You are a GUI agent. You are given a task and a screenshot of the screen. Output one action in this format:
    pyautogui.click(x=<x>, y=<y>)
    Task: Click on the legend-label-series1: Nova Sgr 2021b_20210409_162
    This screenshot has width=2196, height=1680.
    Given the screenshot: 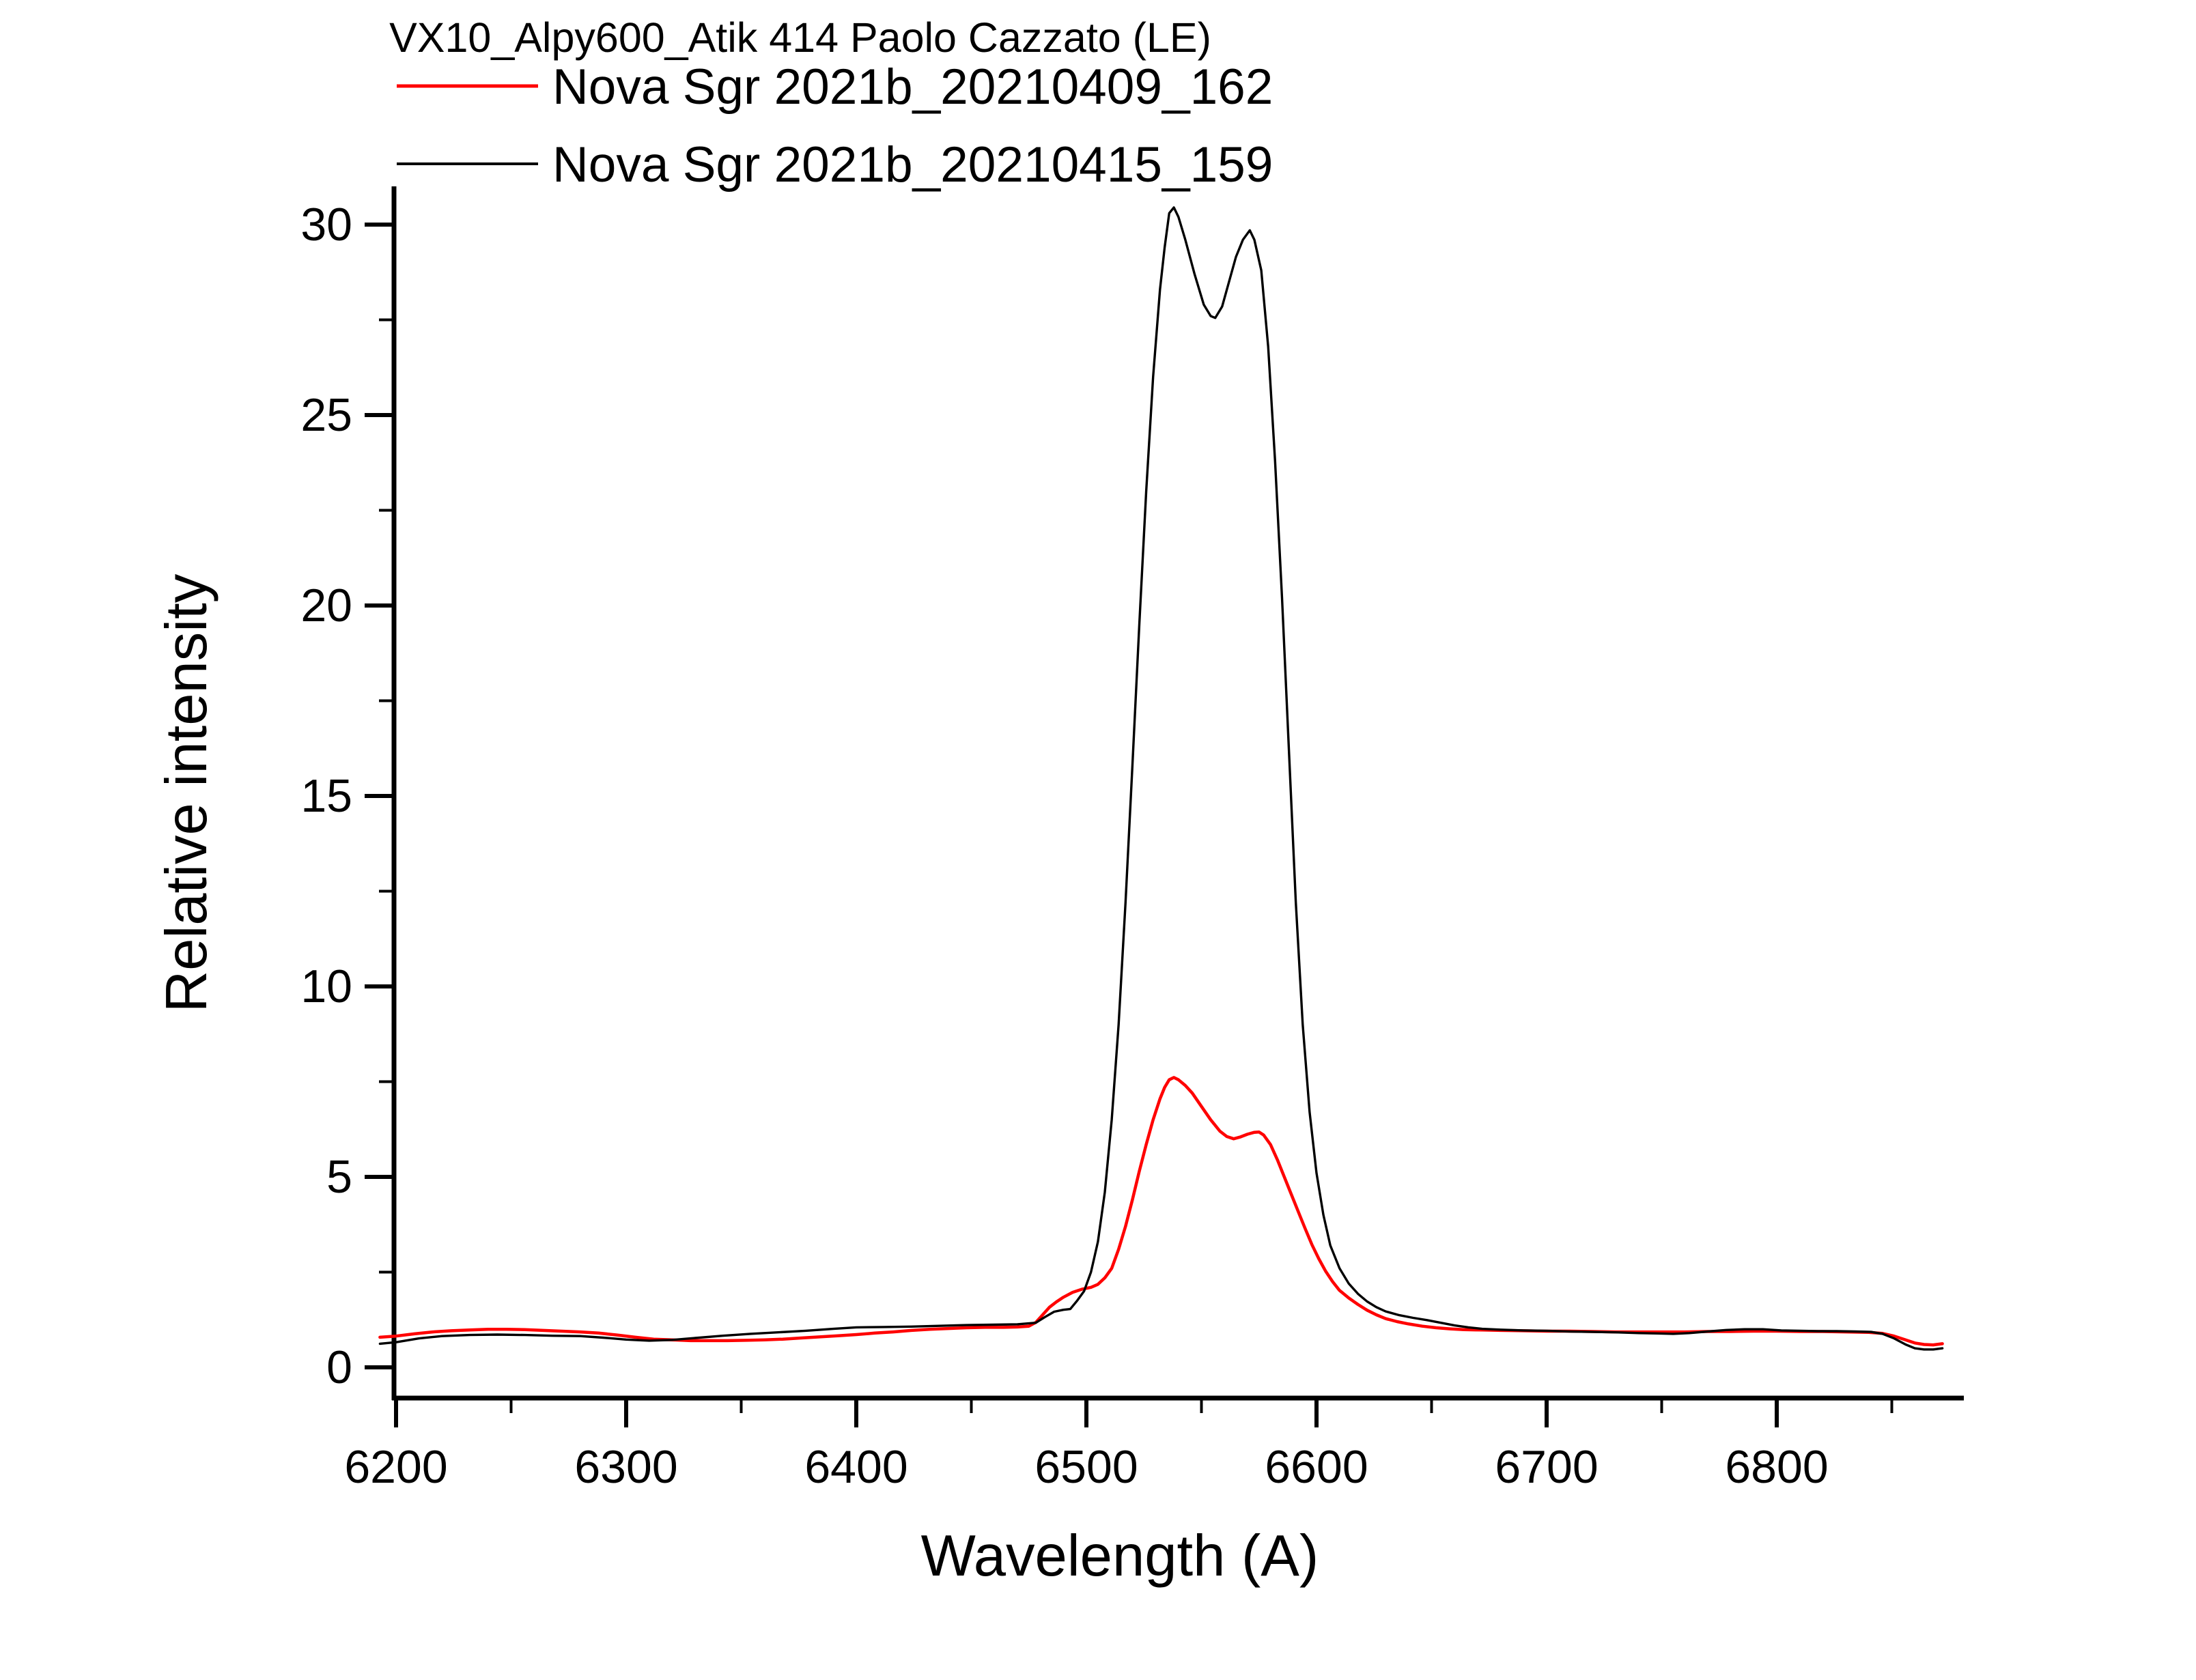 What is the action you would take?
    pyautogui.click(x=913, y=87)
    